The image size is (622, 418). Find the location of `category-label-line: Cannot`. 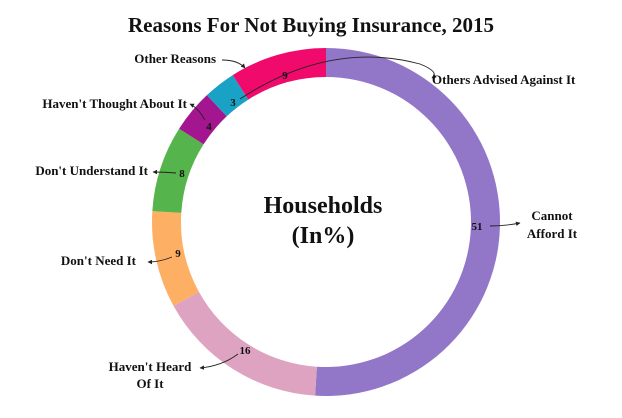

category-label-line: Cannot is located at coordinates (552, 215).